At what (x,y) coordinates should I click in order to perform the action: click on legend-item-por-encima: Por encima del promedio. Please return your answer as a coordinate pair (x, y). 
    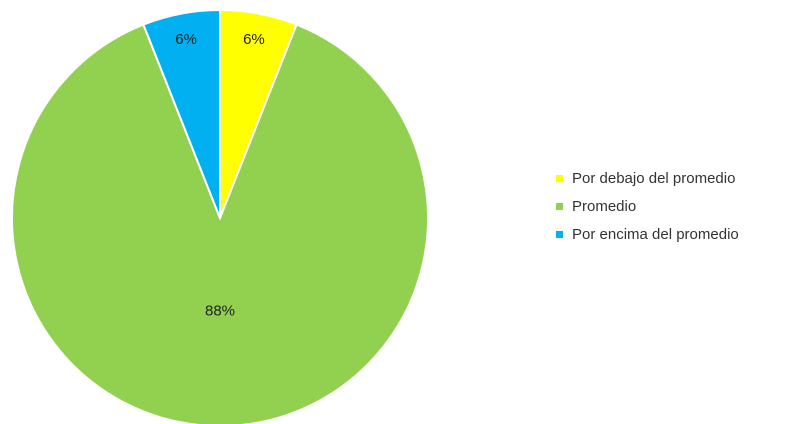
    Looking at the image, I should click on (678, 234).